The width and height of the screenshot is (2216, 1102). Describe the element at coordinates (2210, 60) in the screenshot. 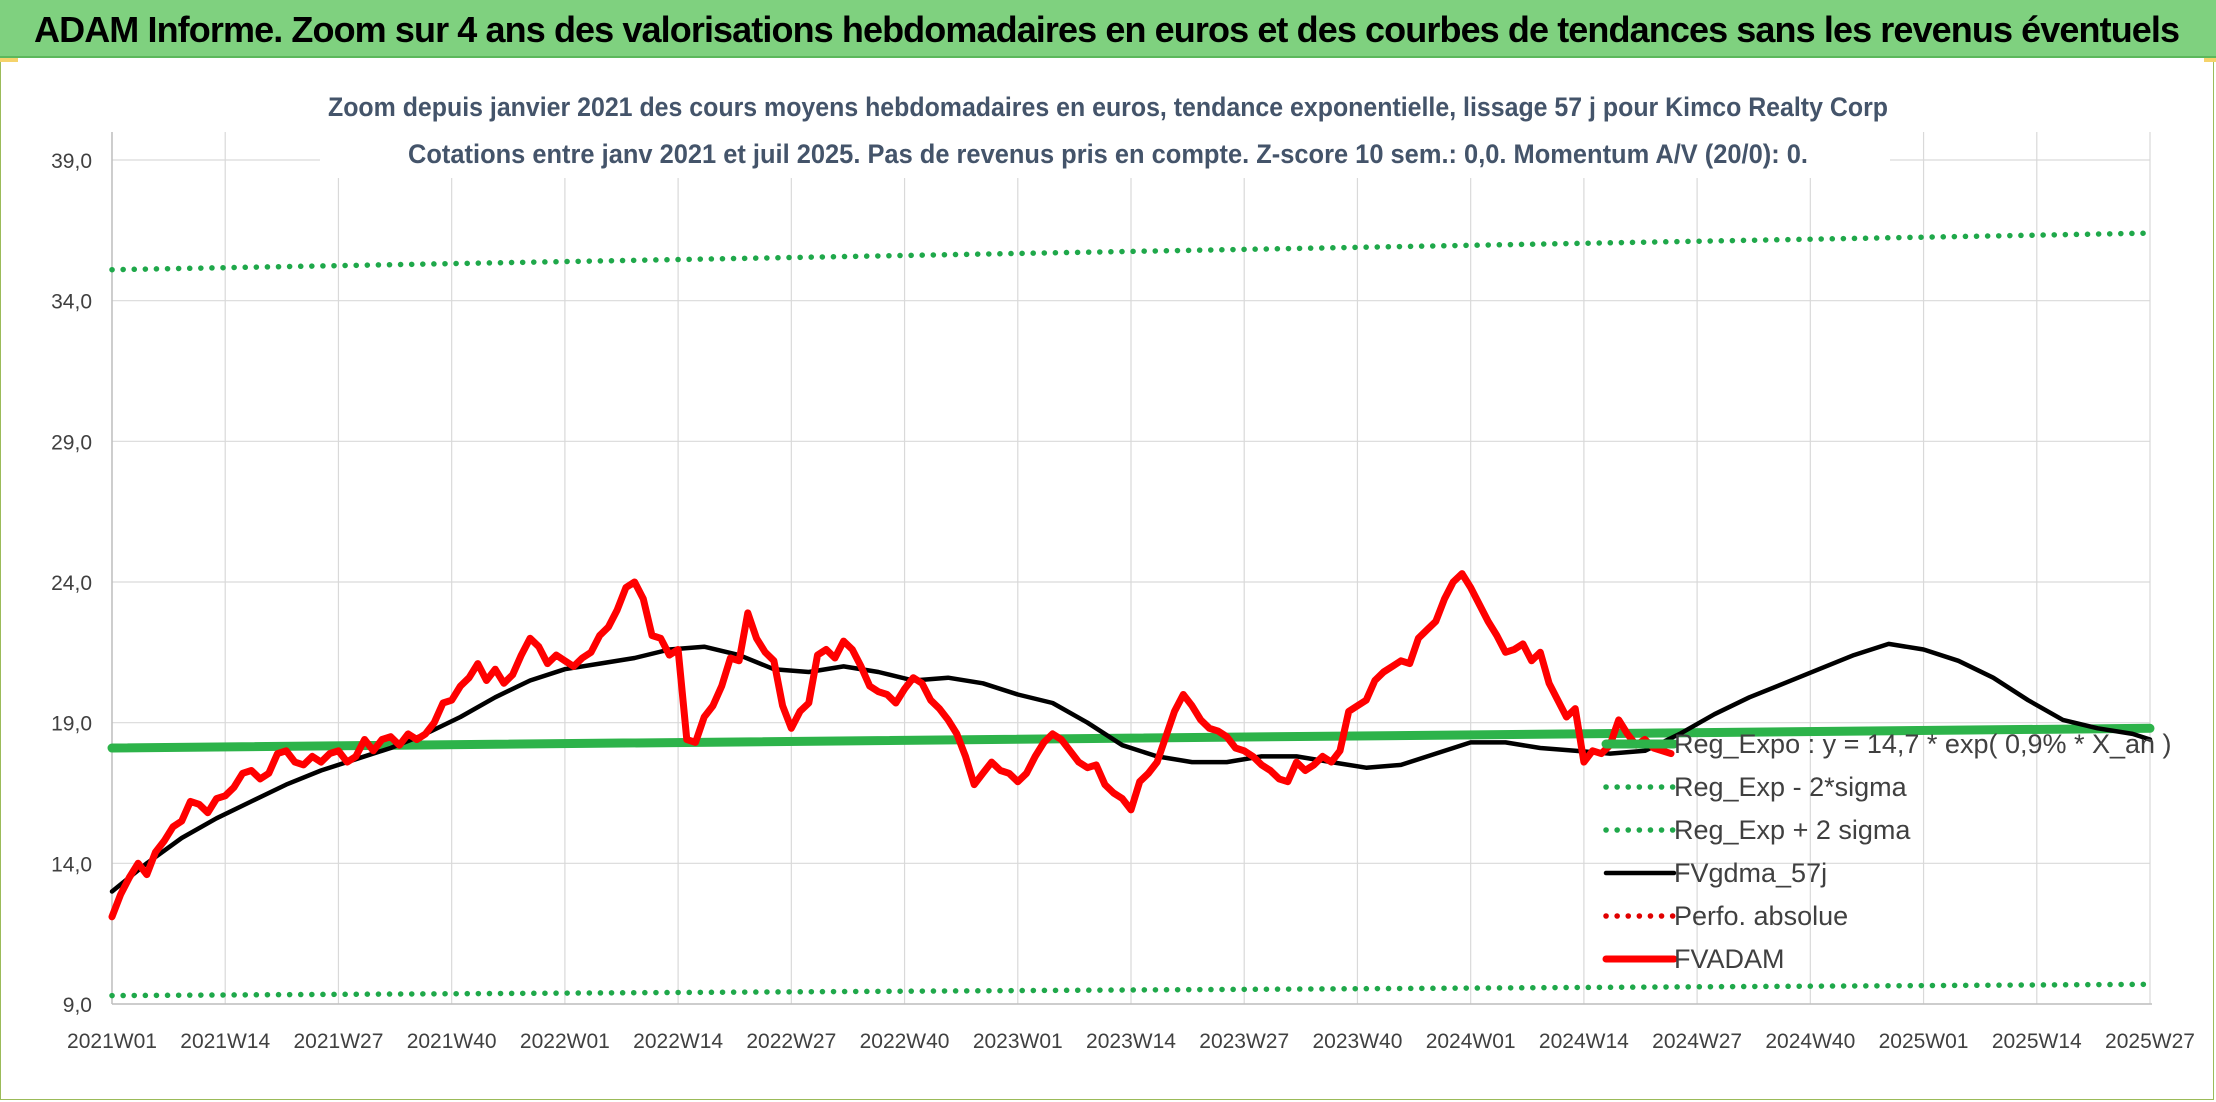

I see `banner-accent-right` at that location.